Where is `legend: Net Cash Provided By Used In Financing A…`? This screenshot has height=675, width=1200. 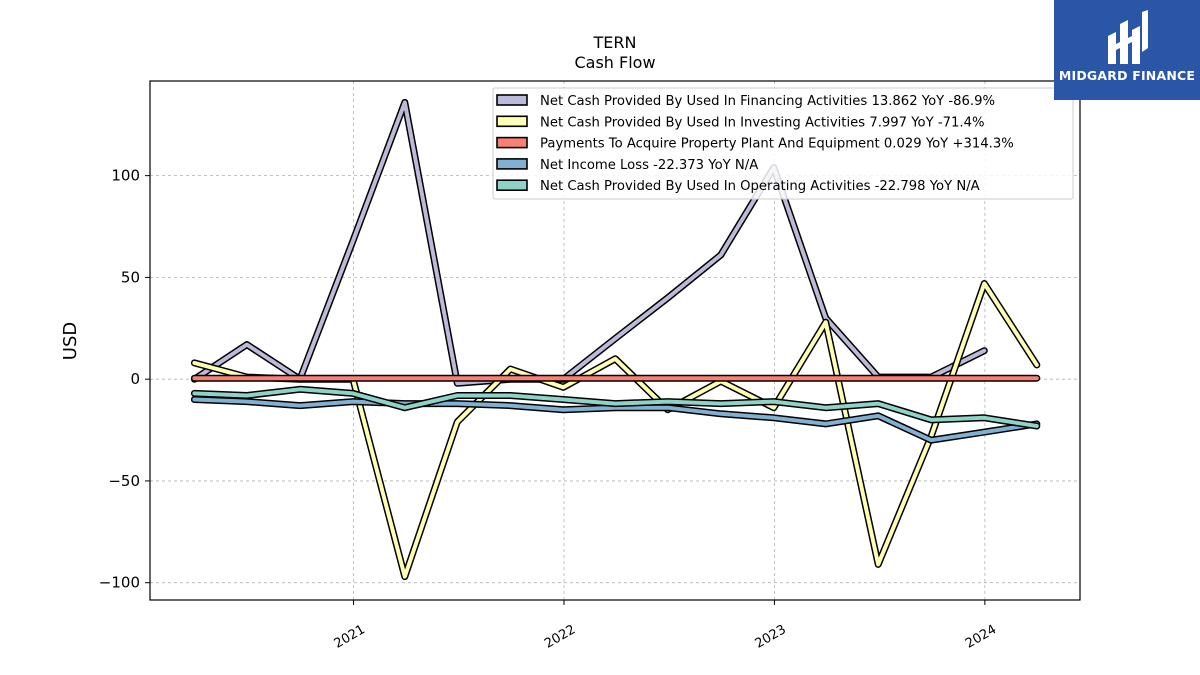
legend: Net Cash Provided By Used In Financing A… is located at coordinates (783, 143).